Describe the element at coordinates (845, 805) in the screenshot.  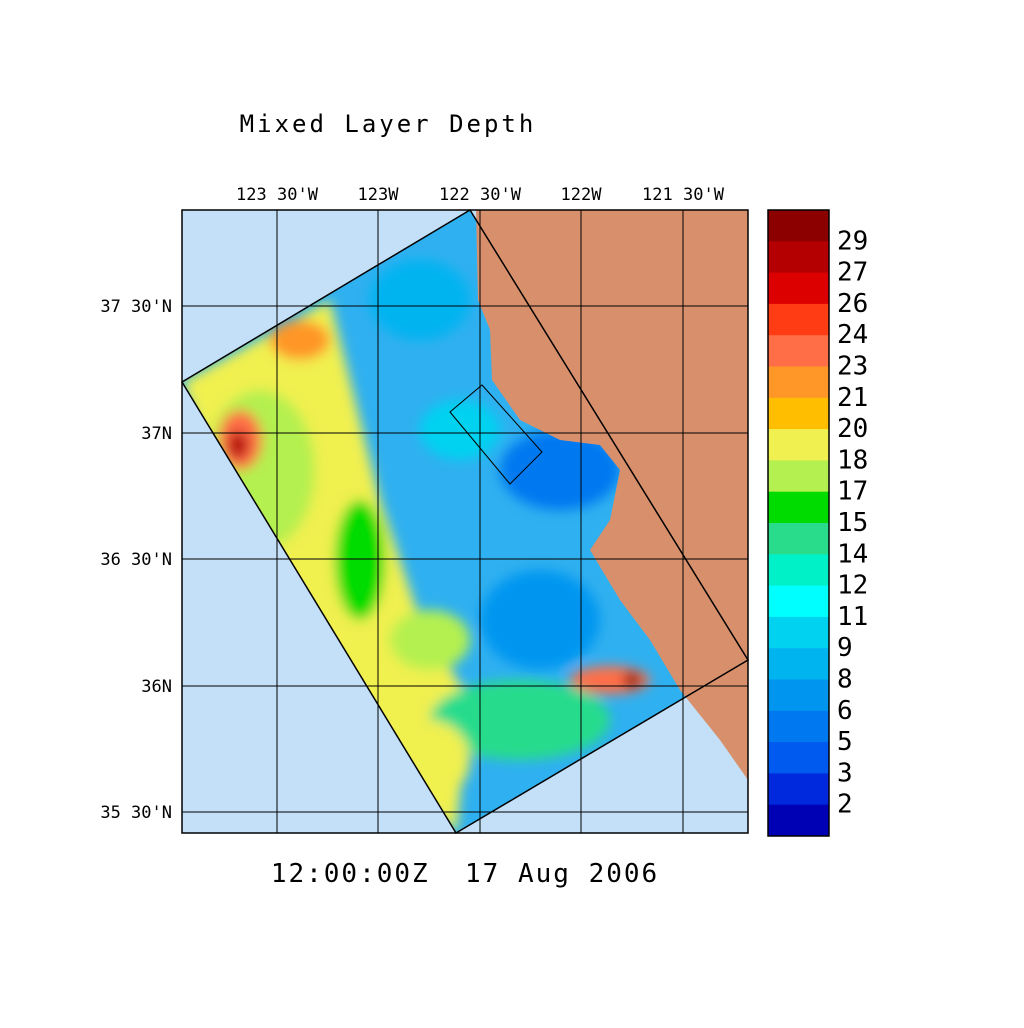
I see `colorbar-label: 2` at that location.